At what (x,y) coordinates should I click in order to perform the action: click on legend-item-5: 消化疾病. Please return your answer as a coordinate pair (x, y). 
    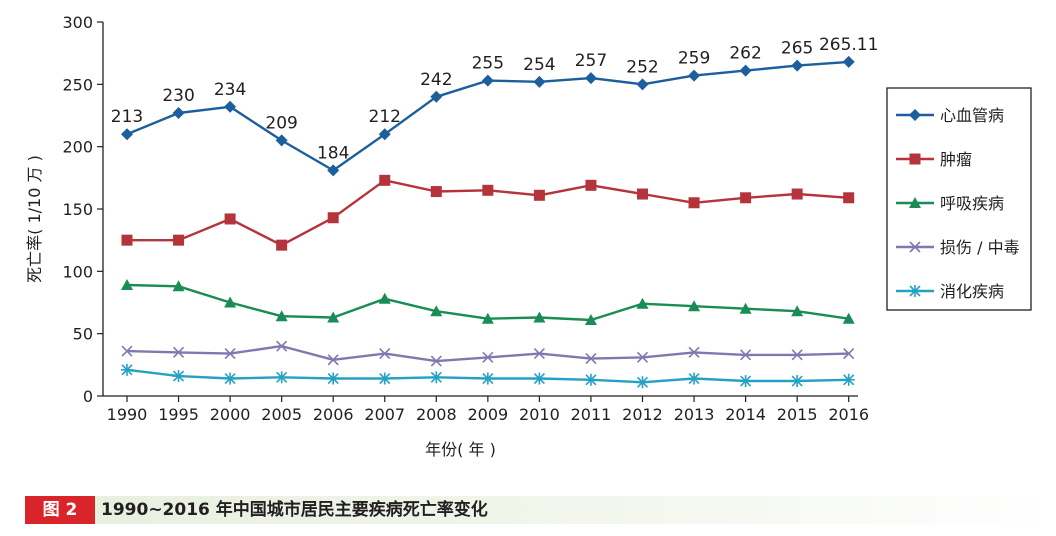
    Looking at the image, I should click on (950, 291).